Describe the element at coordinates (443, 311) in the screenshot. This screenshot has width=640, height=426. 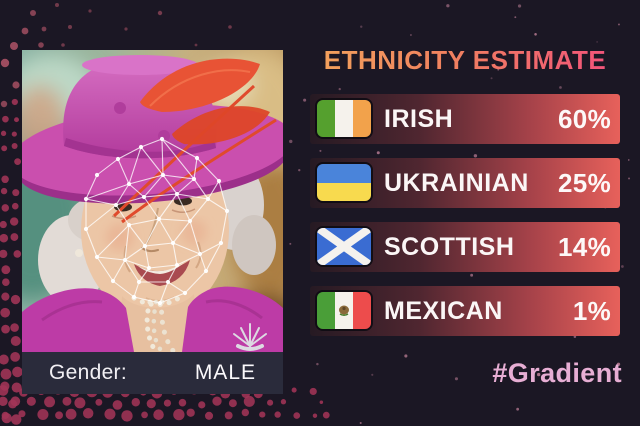
I see `ethnicity-label: MEXICAN` at that location.